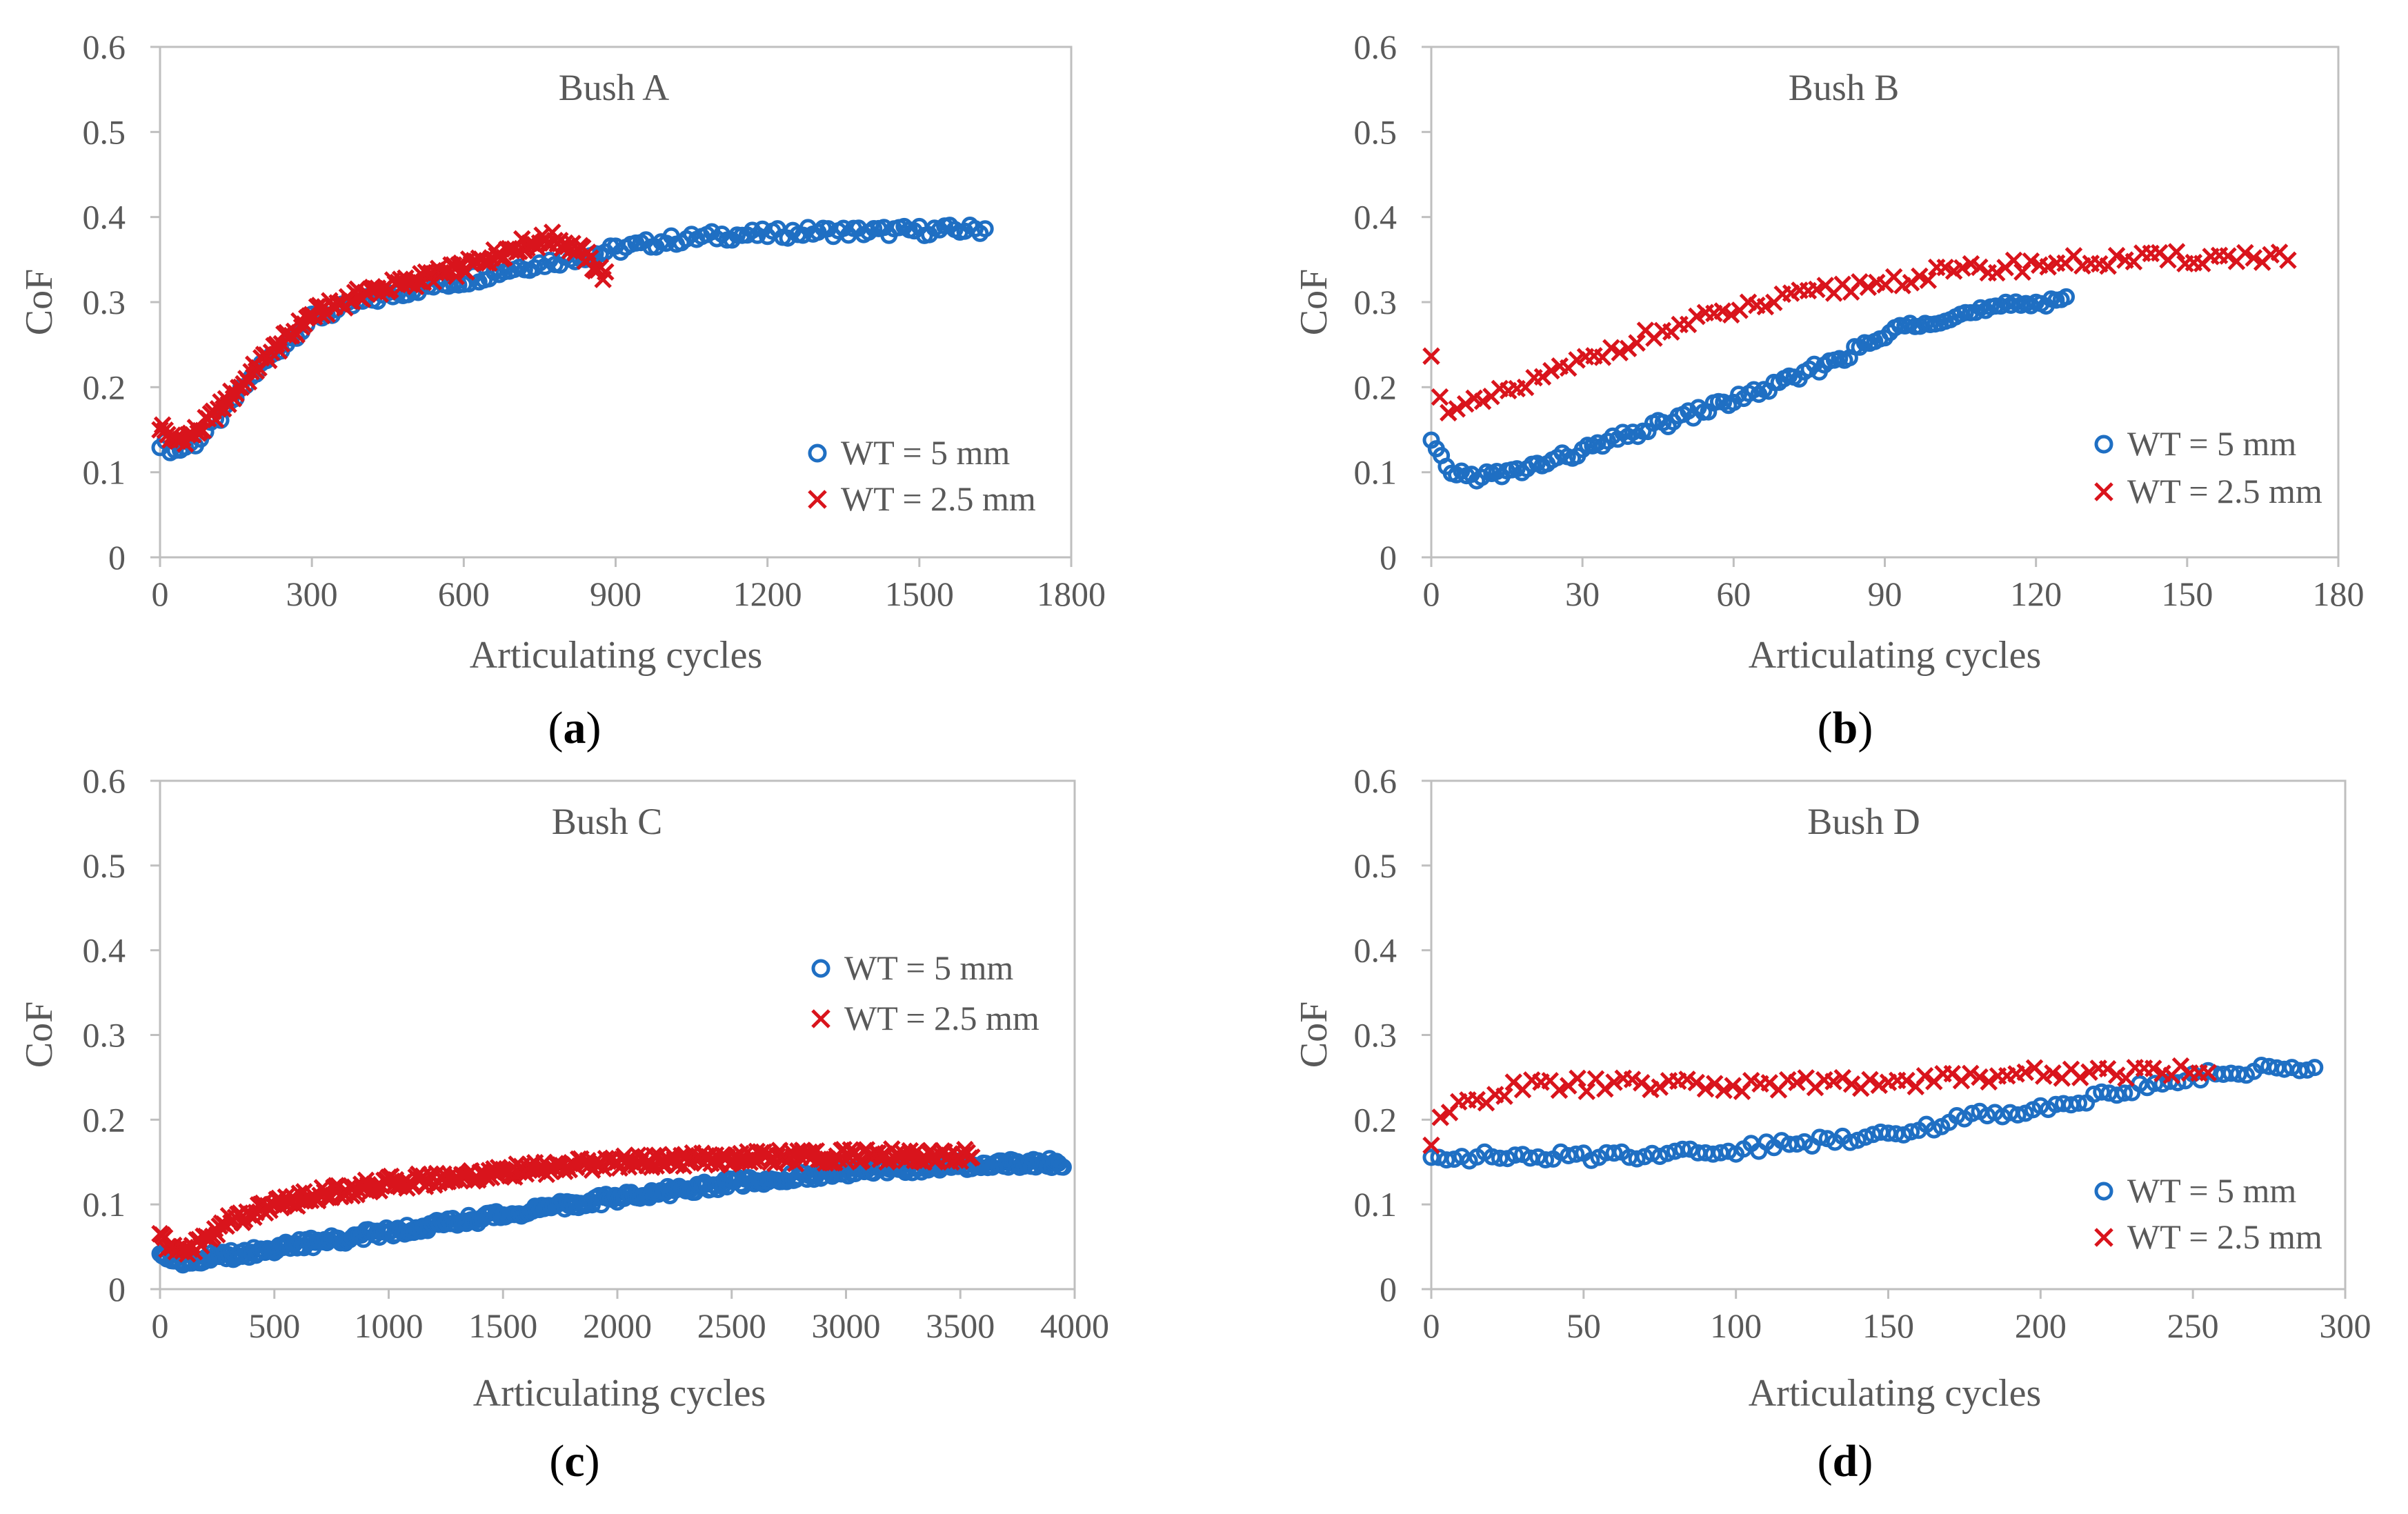 This screenshot has height=1514, width=2408. I want to click on chart-title: Bush A, so click(615, 88).